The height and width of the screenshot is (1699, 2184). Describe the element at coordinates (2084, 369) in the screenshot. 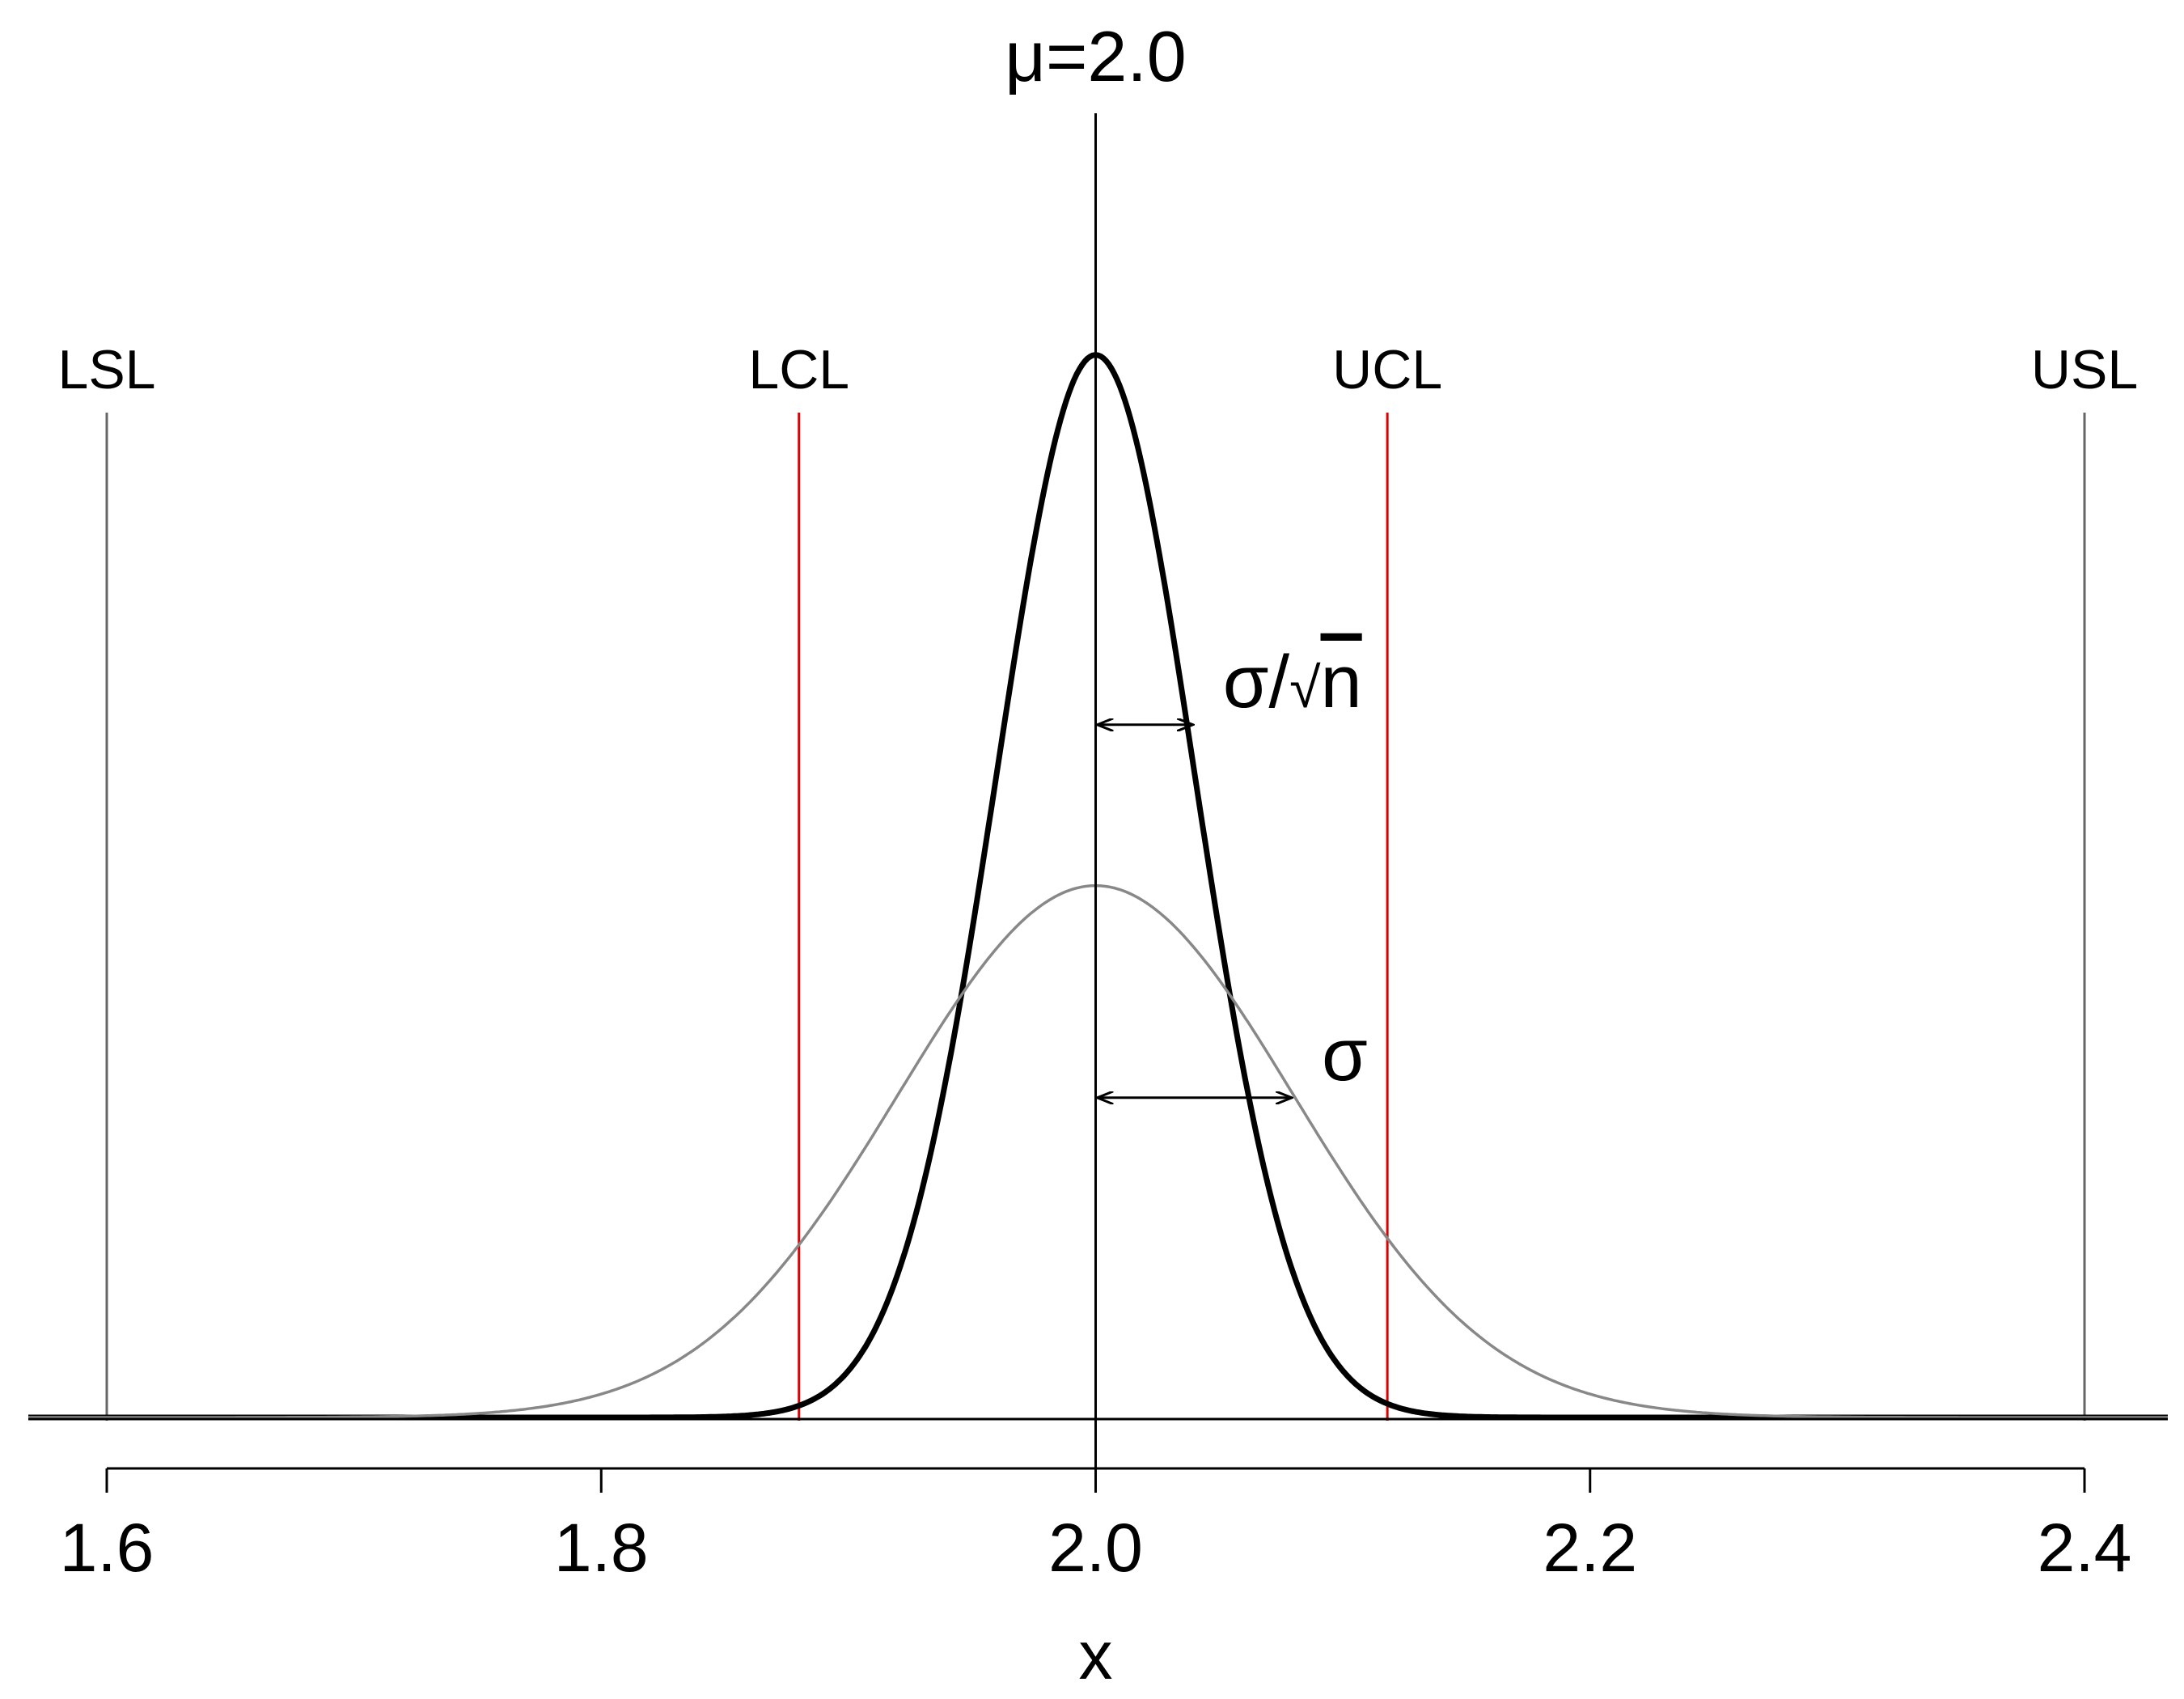

I see `limit-label-usl: USL` at that location.